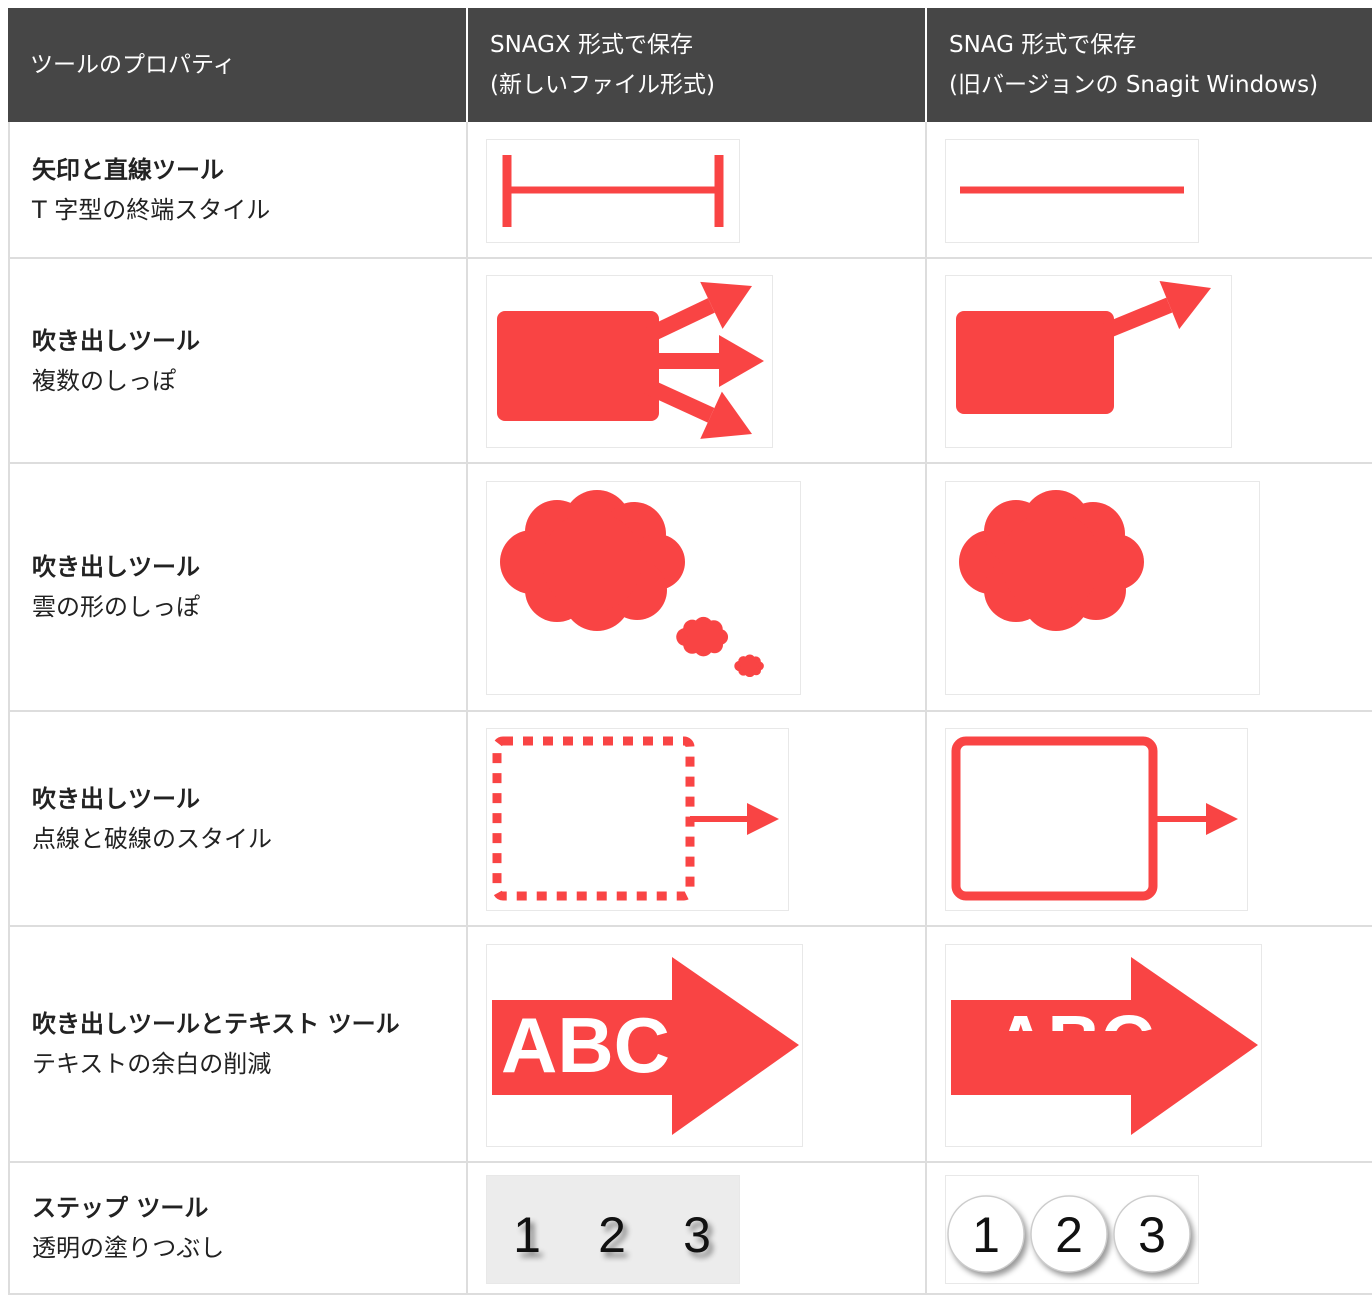  What do you see at coordinates (695, 65) in the screenshot?
I see `header-cell: SNAGX 形式で保存 (新しいファイル形式)` at bounding box center [695, 65].